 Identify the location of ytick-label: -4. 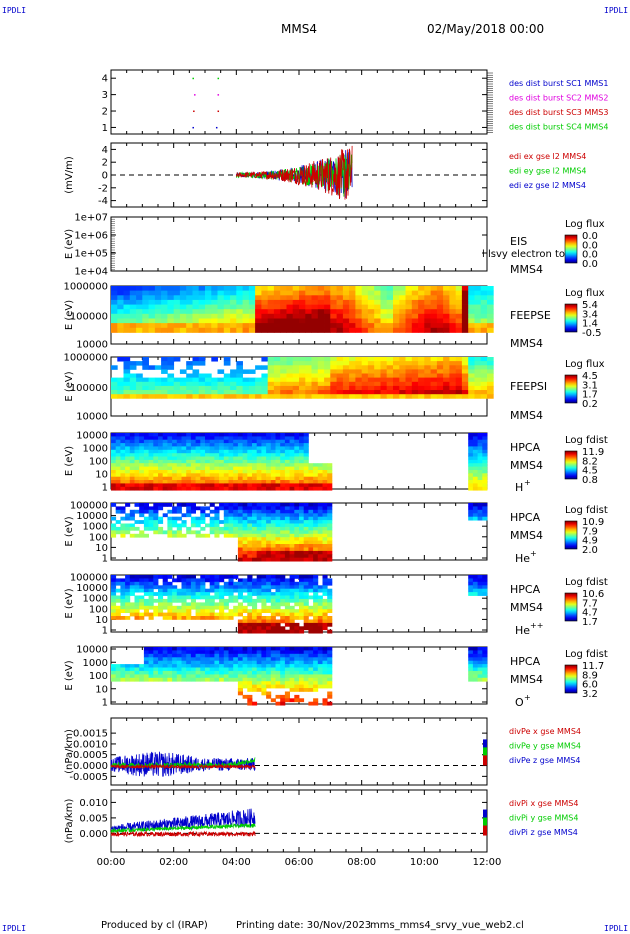
(103, 201).